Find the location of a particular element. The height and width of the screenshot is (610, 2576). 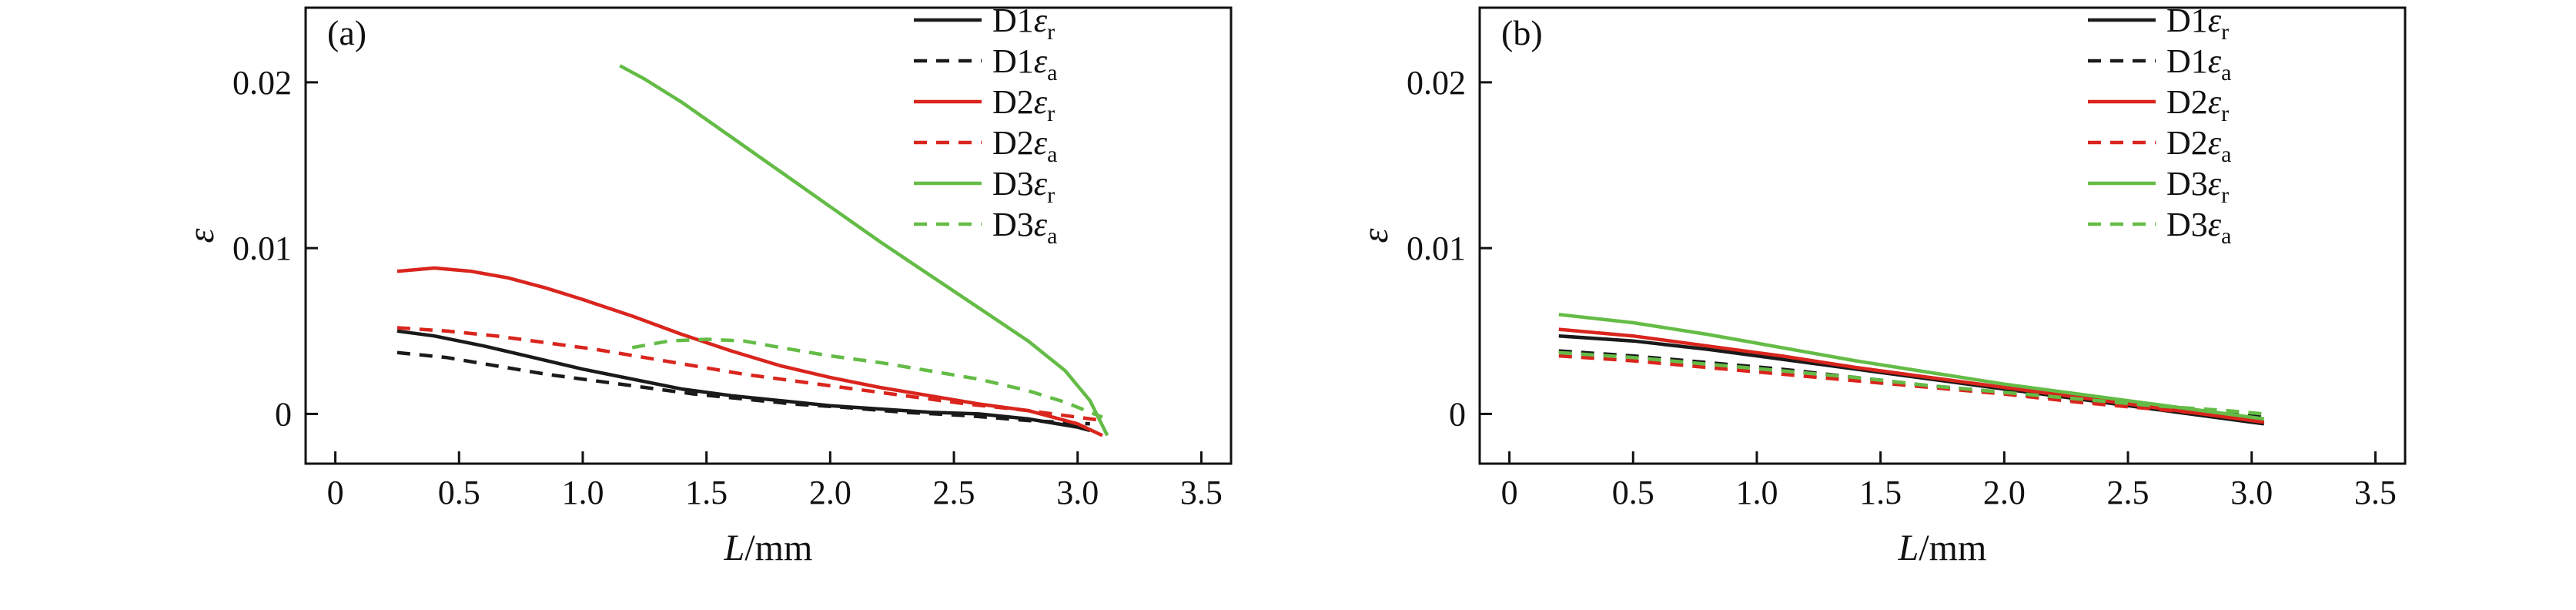

panel-label: (b) is located at coordinates (1522, 33).